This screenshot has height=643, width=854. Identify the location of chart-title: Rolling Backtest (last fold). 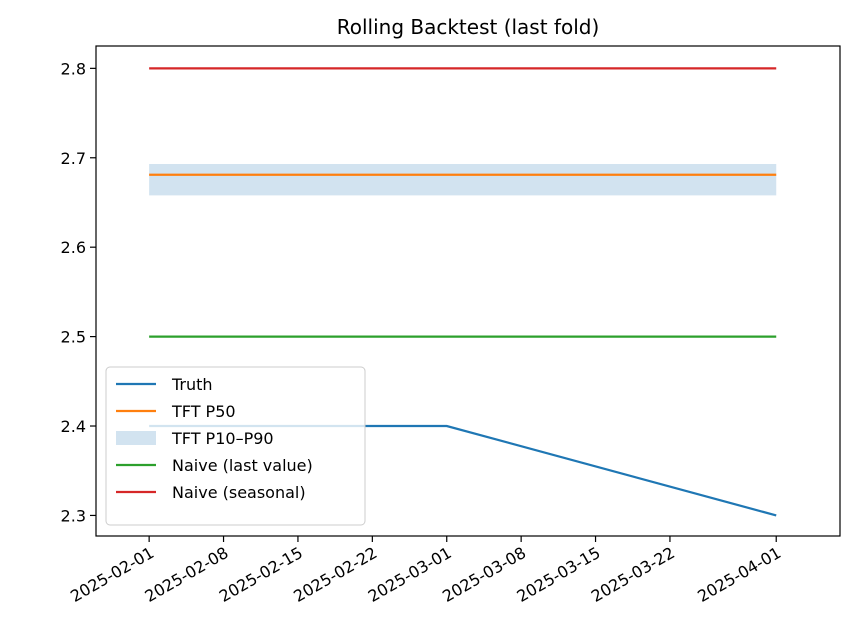
(468, 27).